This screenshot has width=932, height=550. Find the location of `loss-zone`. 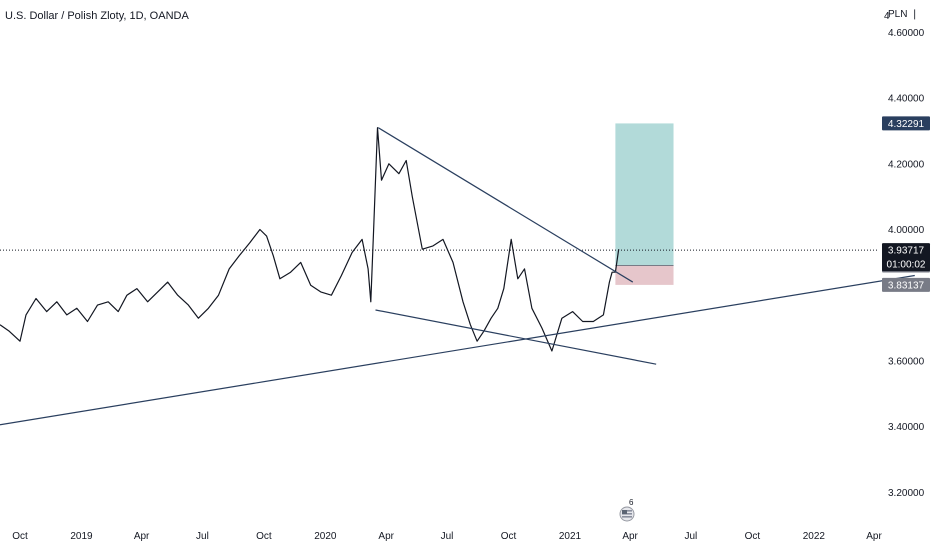

loss-zone is located at coordinates (644, 275).